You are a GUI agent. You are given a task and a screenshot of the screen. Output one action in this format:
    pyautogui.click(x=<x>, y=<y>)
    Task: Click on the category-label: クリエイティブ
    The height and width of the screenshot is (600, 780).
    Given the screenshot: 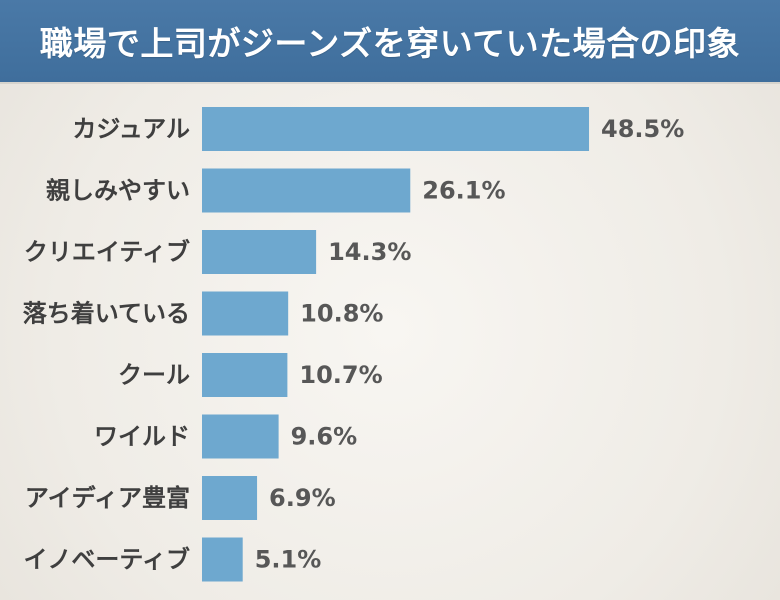 What is the action you would take?
    pyautogui.click(x=107, y=252)
    